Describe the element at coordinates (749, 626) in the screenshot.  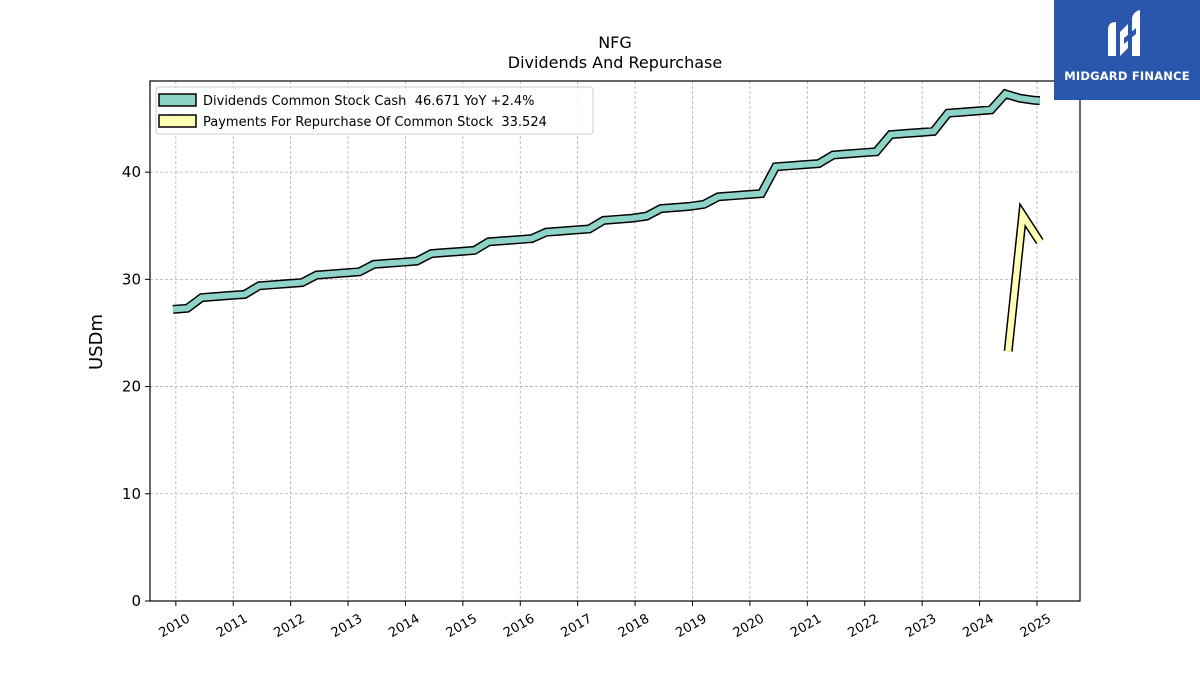
I see `x-tick-label: 2020` at that location.